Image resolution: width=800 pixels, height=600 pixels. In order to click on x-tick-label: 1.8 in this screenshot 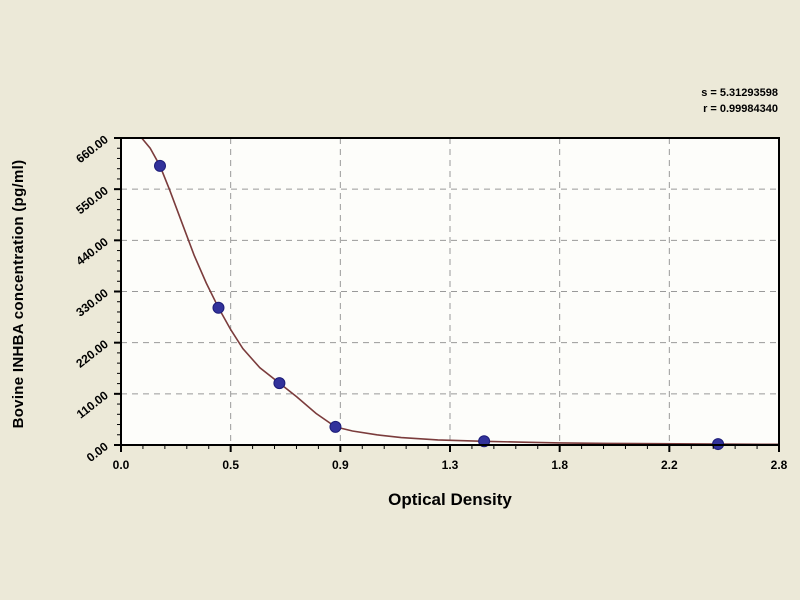, I will do `click(559, 465)`.